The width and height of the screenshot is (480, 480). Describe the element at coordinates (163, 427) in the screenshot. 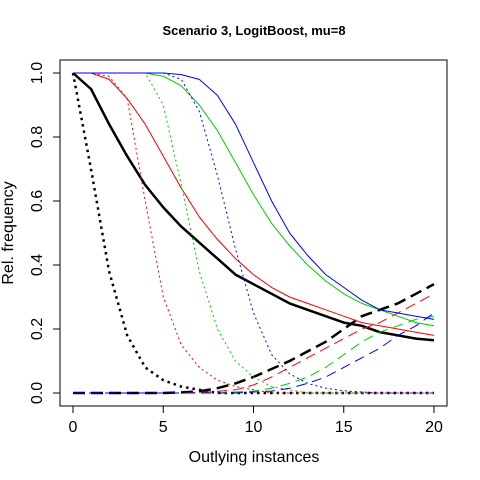

I see `x-tick-label: 5` at that location.